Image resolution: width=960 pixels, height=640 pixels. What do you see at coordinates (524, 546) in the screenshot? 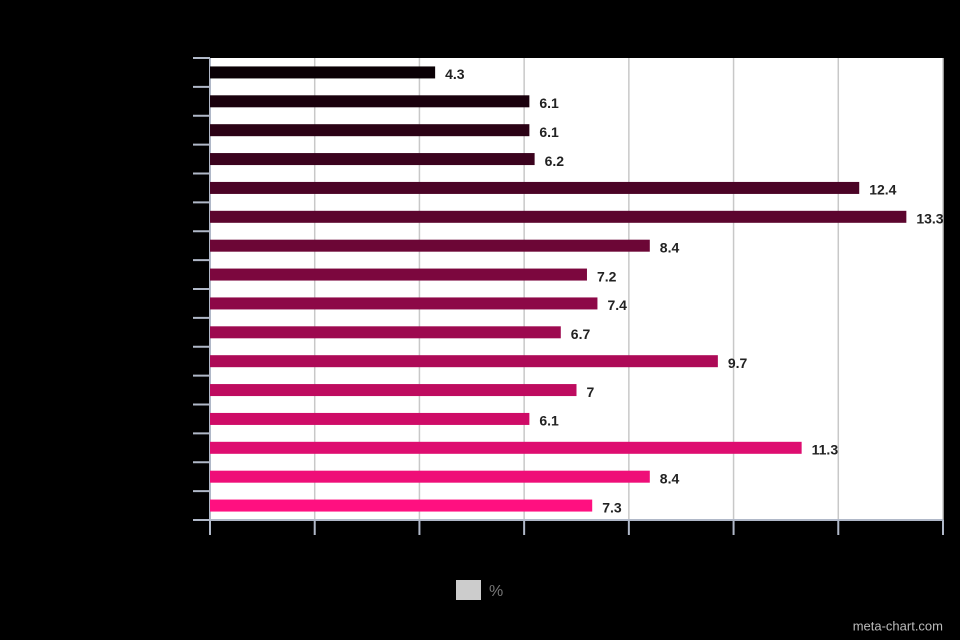
I see `x-tick-label: 6` at bounding box center [524, 546].